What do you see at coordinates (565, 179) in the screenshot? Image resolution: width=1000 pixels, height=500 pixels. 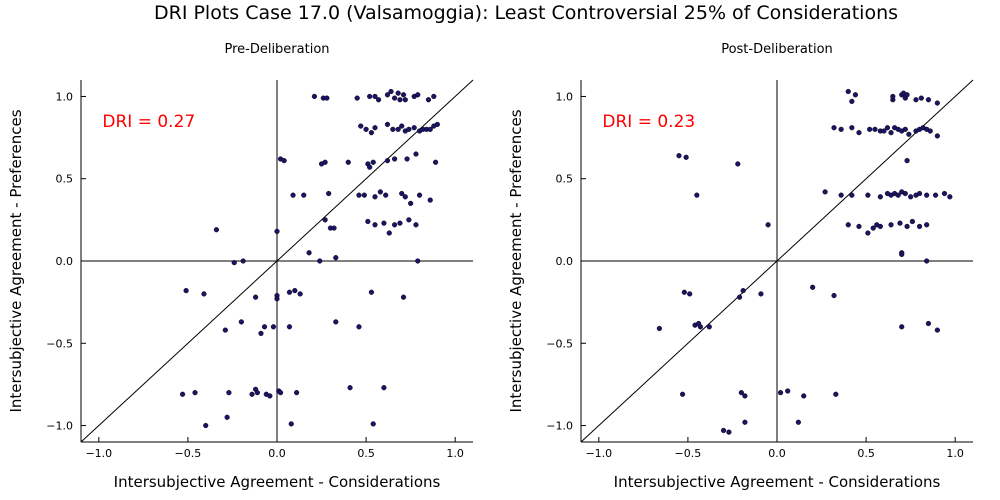 I see `y-tick-label: 0.5` at bounding box center [565, 179].